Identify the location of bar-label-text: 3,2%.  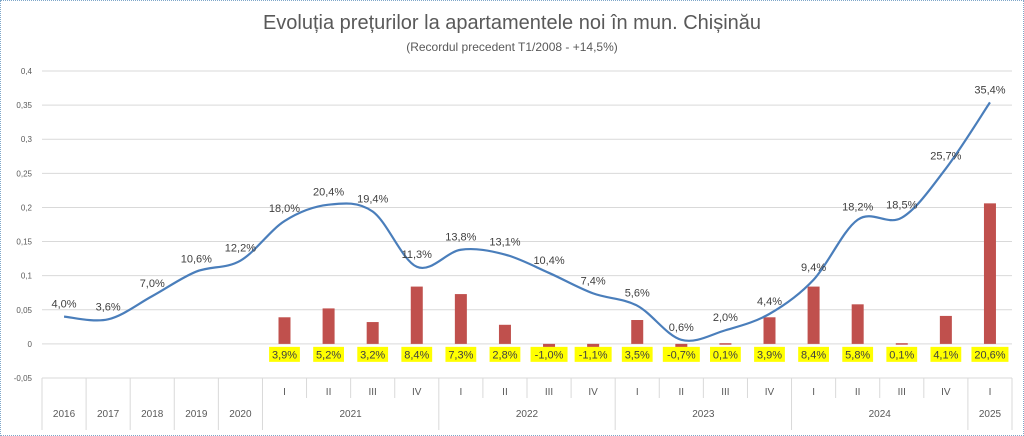
(372, 355).